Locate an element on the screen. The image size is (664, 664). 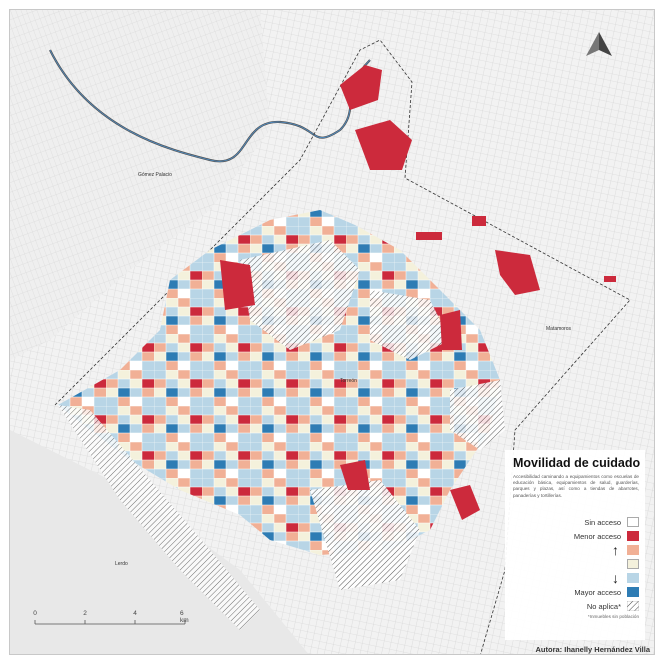
scale-tick: 6 km is located at coordinates (184, 617).